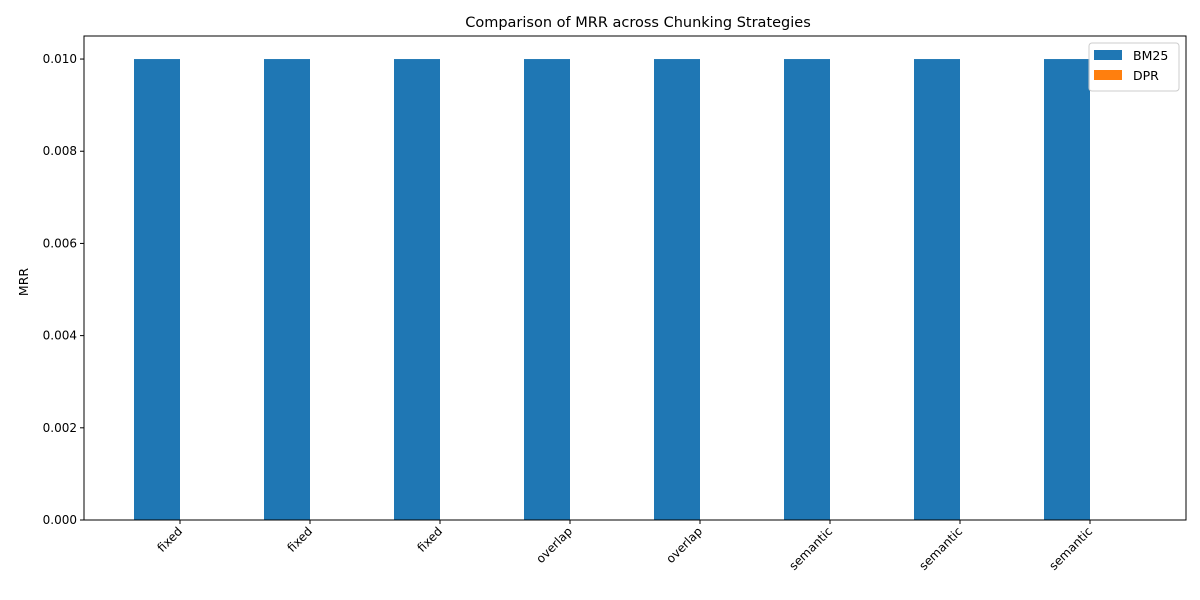 This screenshot has height=600, width=1200. Describe the element at coordinates (60, 59) in the screenshot. I see `y-tick-label: 0.010` at that location.